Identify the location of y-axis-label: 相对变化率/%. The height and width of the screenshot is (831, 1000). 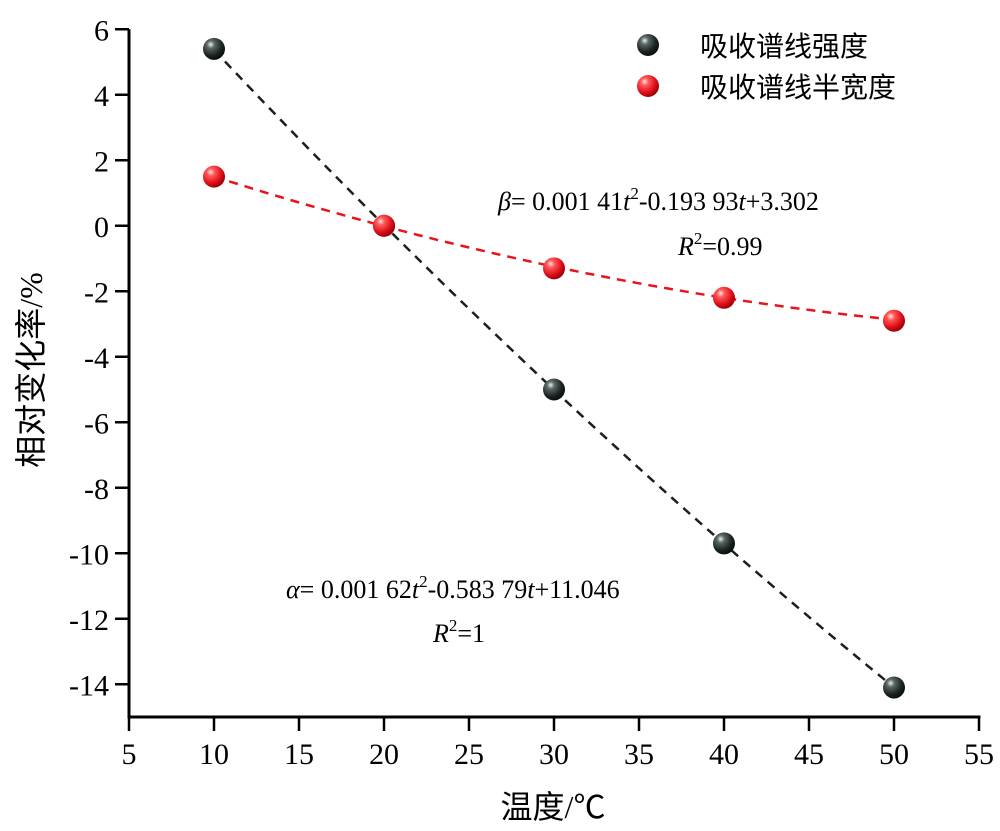
(31, 370).